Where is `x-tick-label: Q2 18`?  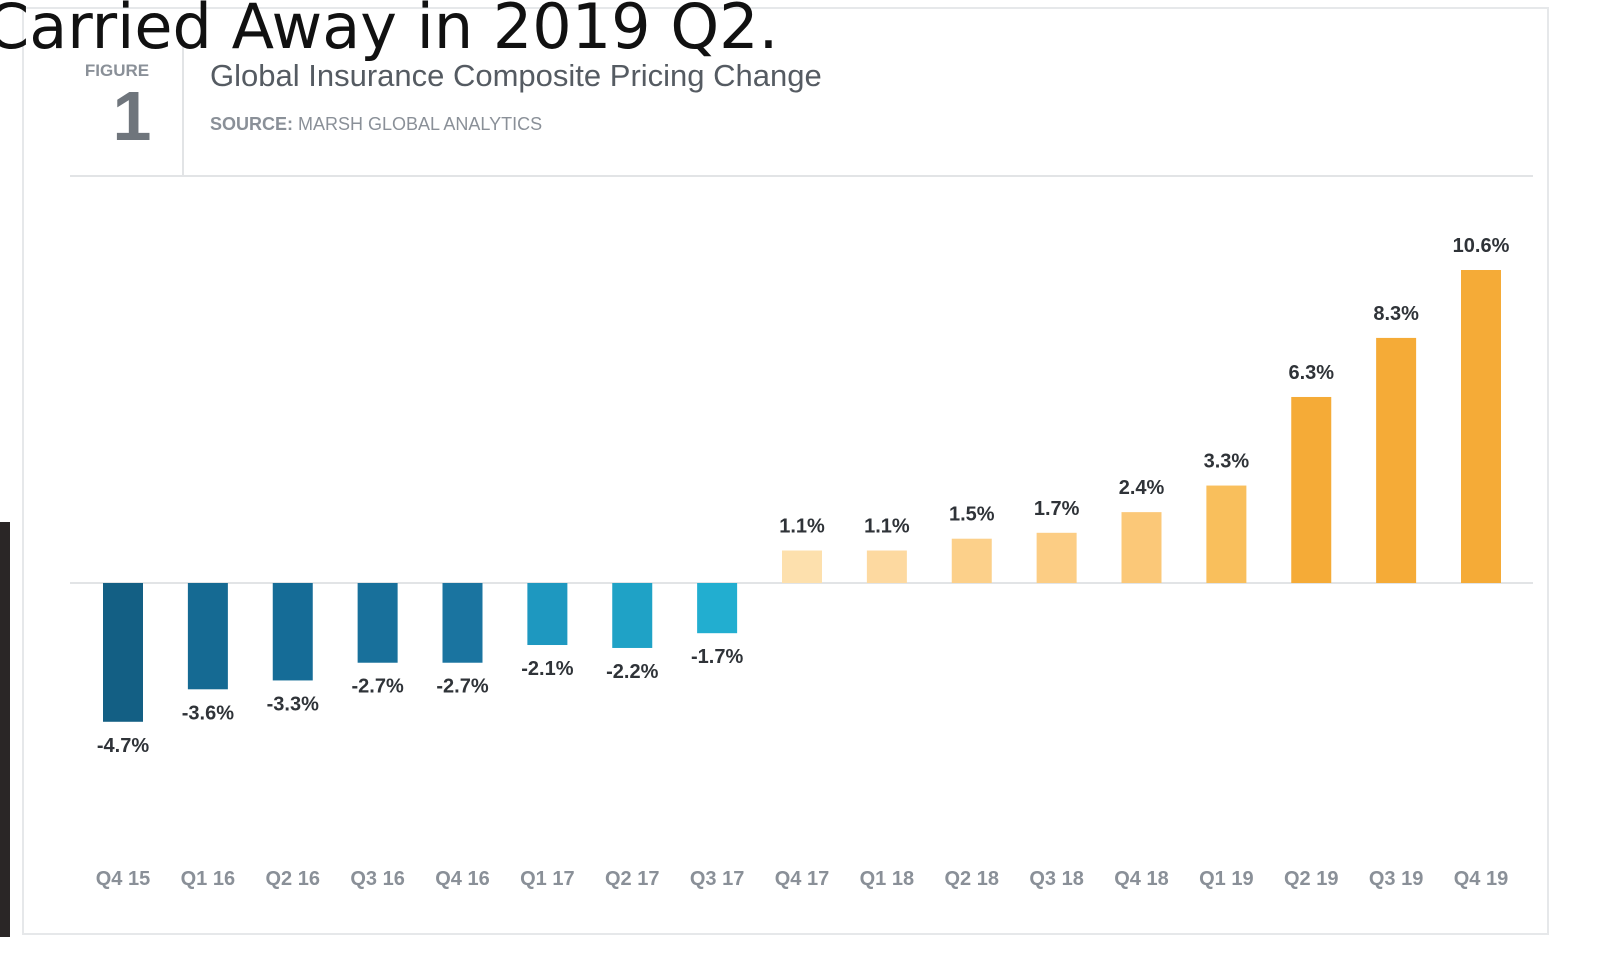 x-tick-label: Q2 18 is located at coordinates (972, 879).